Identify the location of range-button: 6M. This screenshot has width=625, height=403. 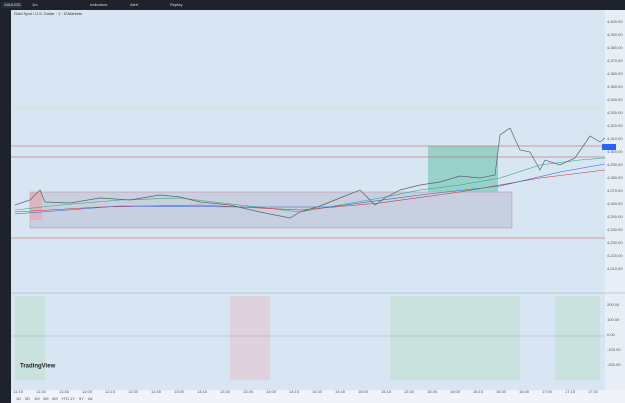
(55, 398).